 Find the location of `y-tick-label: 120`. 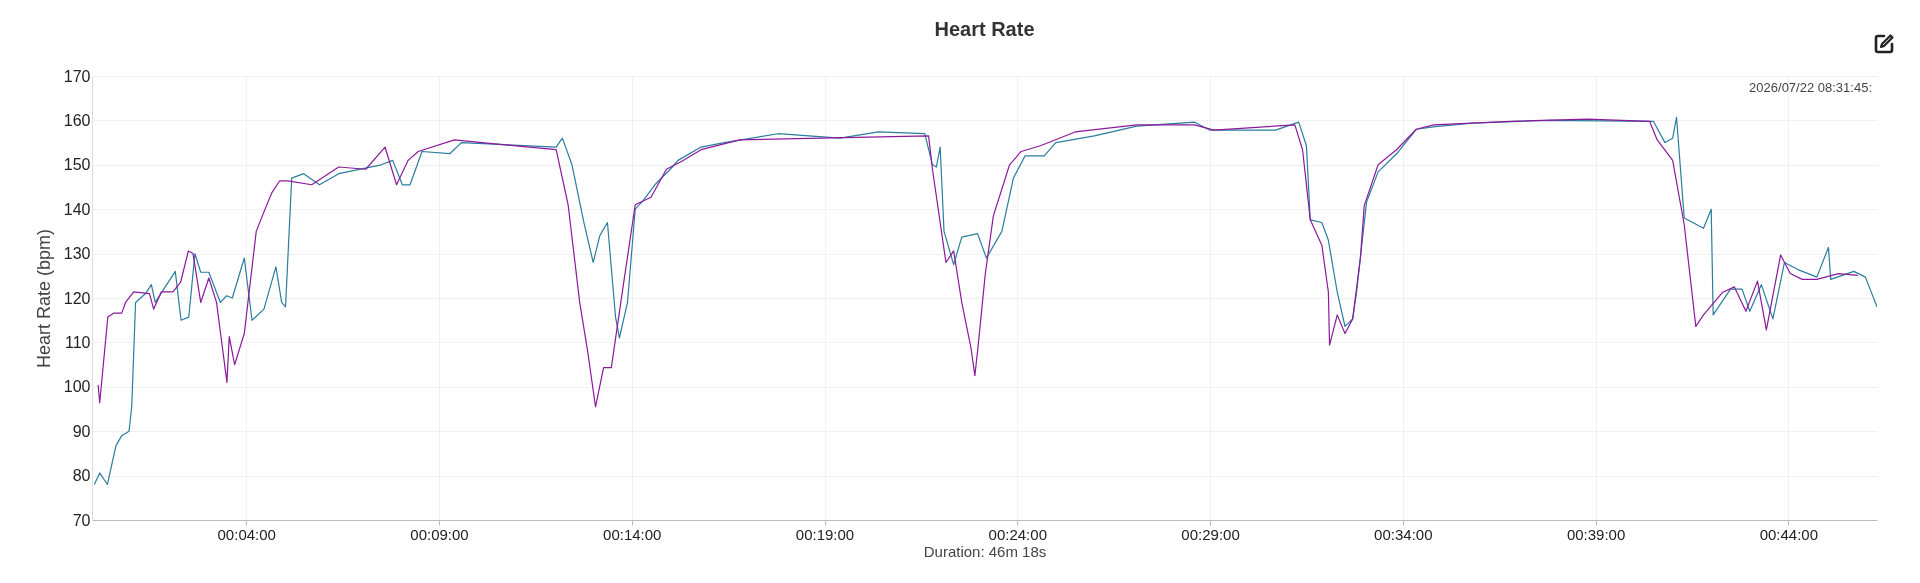

y-tick-label: 120 is located at coordinates (77, 298).